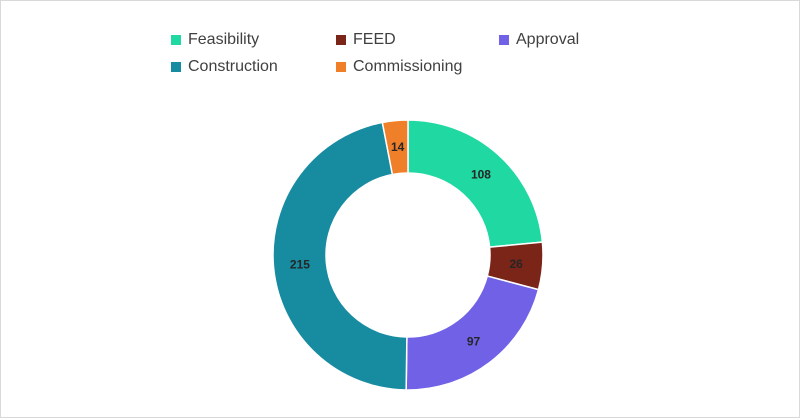 This screenshot has height=419, width=800. I want to click on legend-item-commissioning: Commissioning, so click(399, 67).